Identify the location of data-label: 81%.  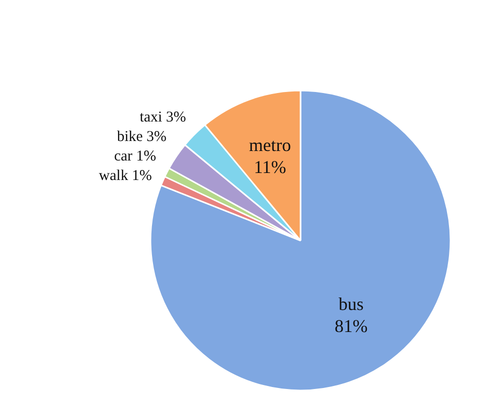
(351, 326).